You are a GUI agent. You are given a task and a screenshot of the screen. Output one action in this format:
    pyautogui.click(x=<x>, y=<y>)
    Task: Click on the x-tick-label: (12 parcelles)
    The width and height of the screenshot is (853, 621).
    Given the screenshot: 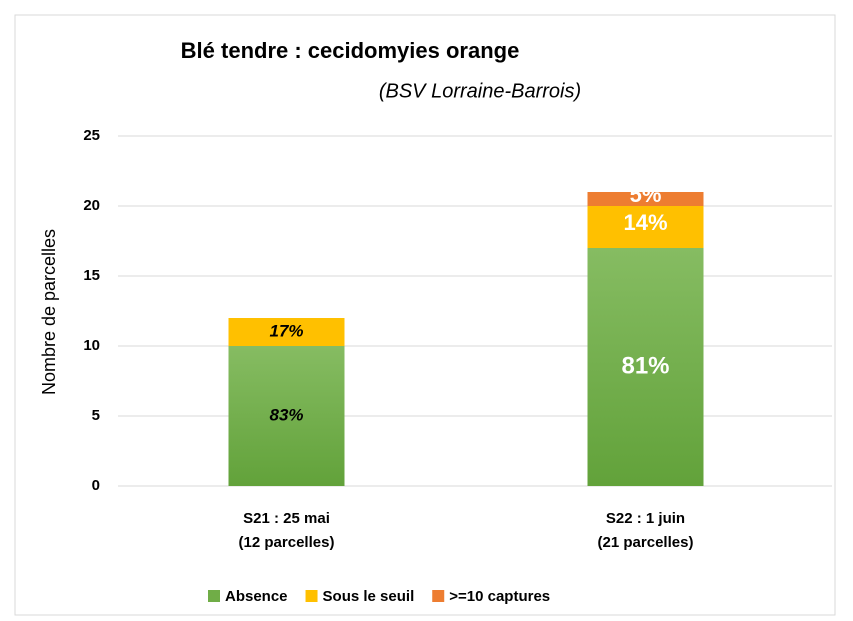 What is the action you would take?
    pyautogui.click(x=287, y=542)
    